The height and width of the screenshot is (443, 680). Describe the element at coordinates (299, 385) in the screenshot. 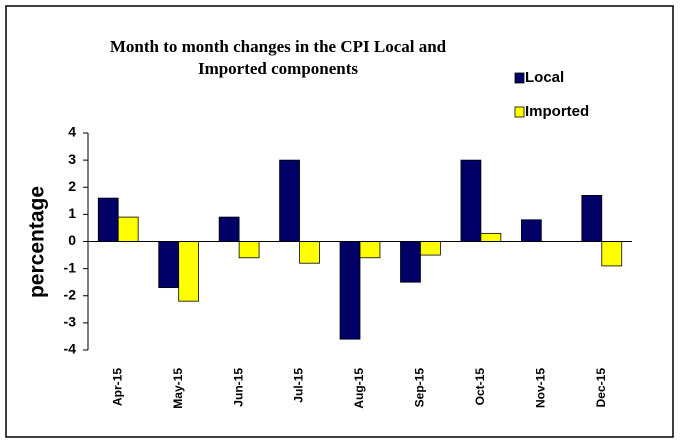

I see `x-tick-label: Jul-15` at that location.